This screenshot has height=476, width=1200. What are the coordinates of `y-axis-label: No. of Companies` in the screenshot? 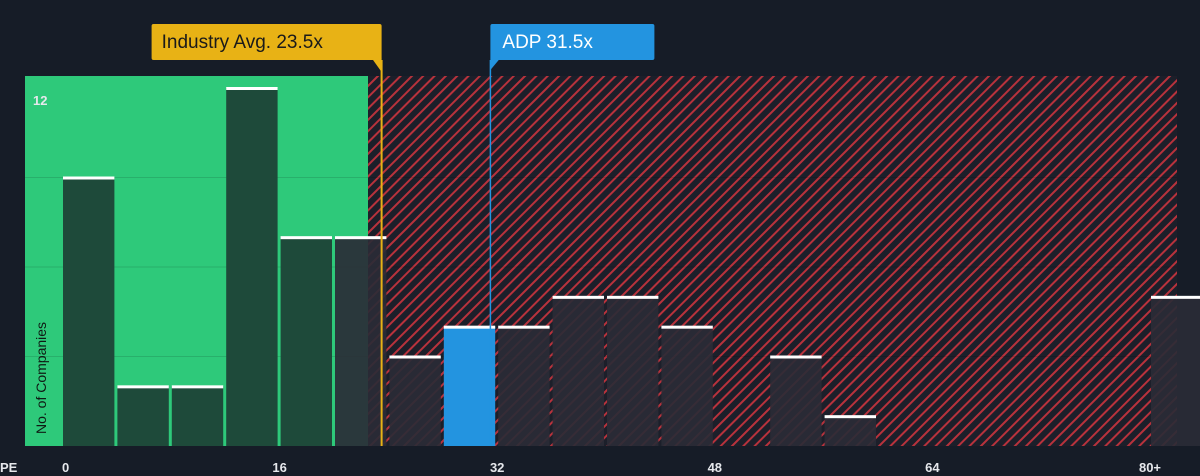 It's located at (41, 378).